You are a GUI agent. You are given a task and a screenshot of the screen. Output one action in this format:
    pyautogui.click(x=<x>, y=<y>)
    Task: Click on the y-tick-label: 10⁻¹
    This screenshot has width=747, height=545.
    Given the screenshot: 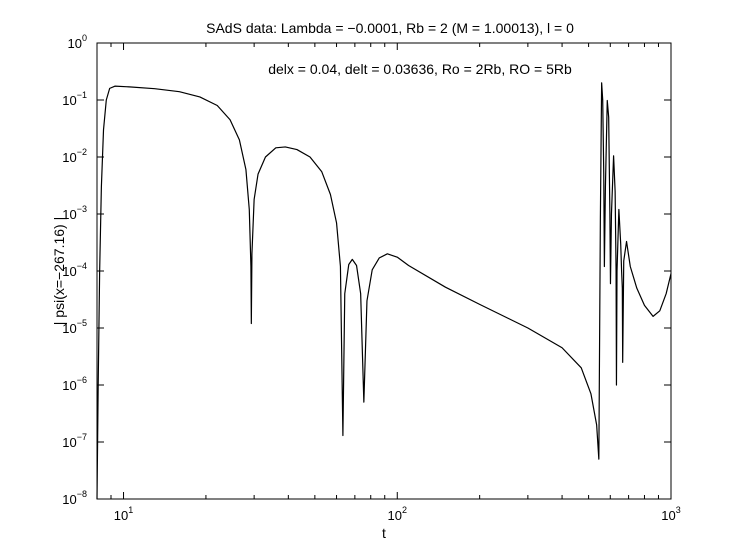 What is the action you would take?
    pyautogui.click(x=74, y=99)
    